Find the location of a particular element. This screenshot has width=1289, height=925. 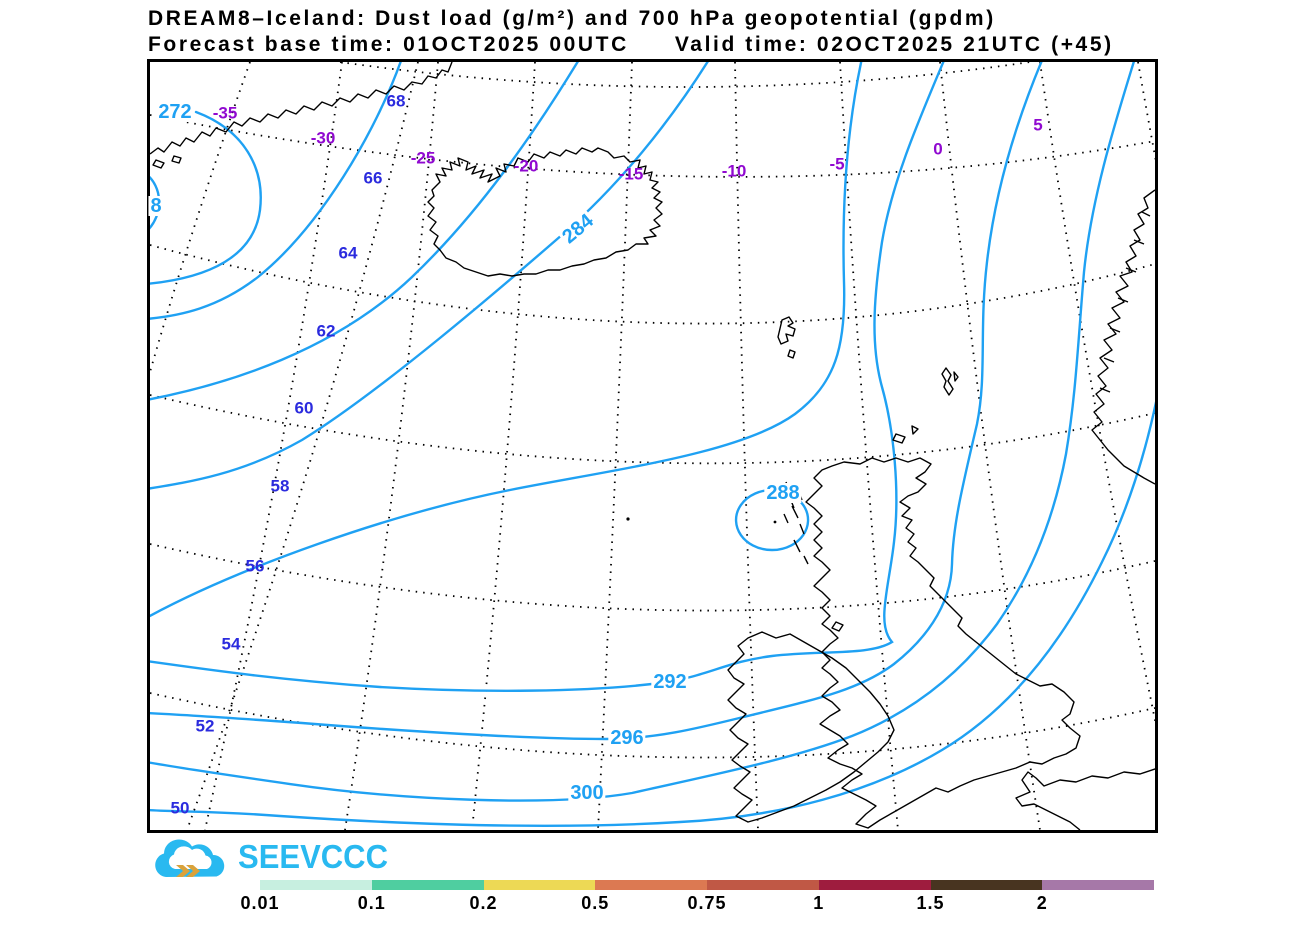

colorbar-tick-0.5: 0.5 is located at coordinates (595, 903).